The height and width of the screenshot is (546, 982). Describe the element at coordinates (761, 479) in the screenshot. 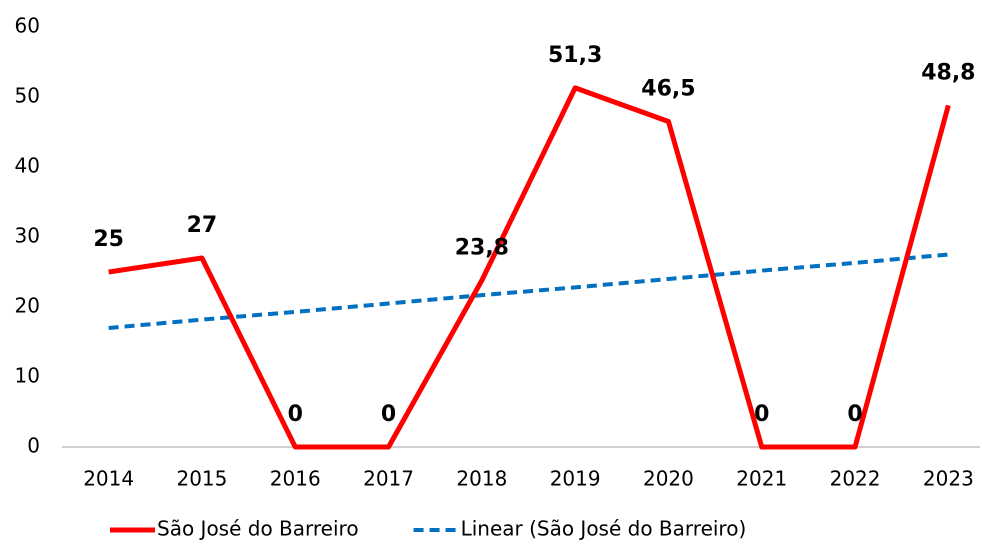

I see `x-tick-label: 2021` at that location.